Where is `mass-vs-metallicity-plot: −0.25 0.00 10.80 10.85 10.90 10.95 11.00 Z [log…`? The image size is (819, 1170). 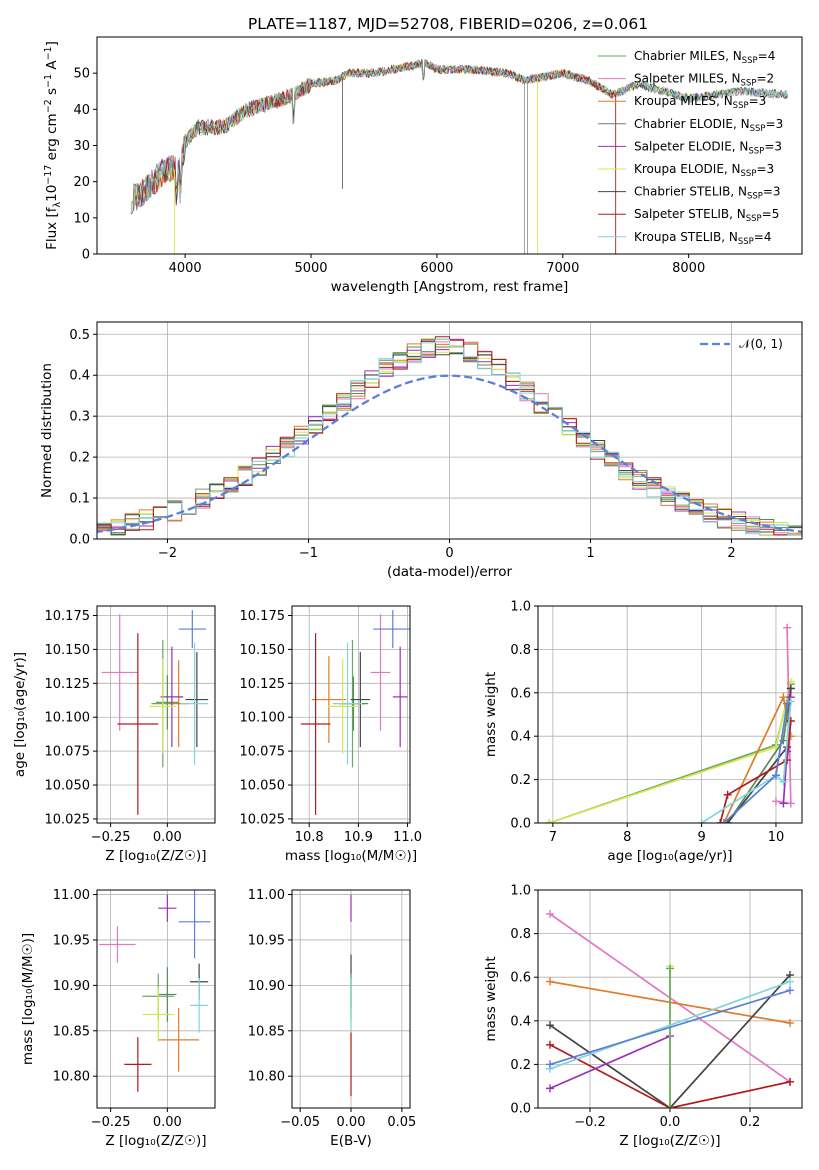 mass-vs-metallicity-plot: −0.25 0.00 10.80 10.85 10.90 10.95 11.00 Z [log… is located at coordinates (118, 1018).